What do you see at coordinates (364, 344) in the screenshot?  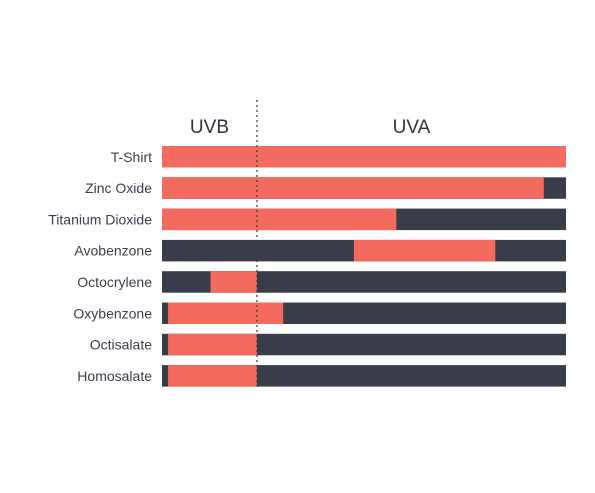 I see `bar-background-octisalate` at bounding box center [364, 344].